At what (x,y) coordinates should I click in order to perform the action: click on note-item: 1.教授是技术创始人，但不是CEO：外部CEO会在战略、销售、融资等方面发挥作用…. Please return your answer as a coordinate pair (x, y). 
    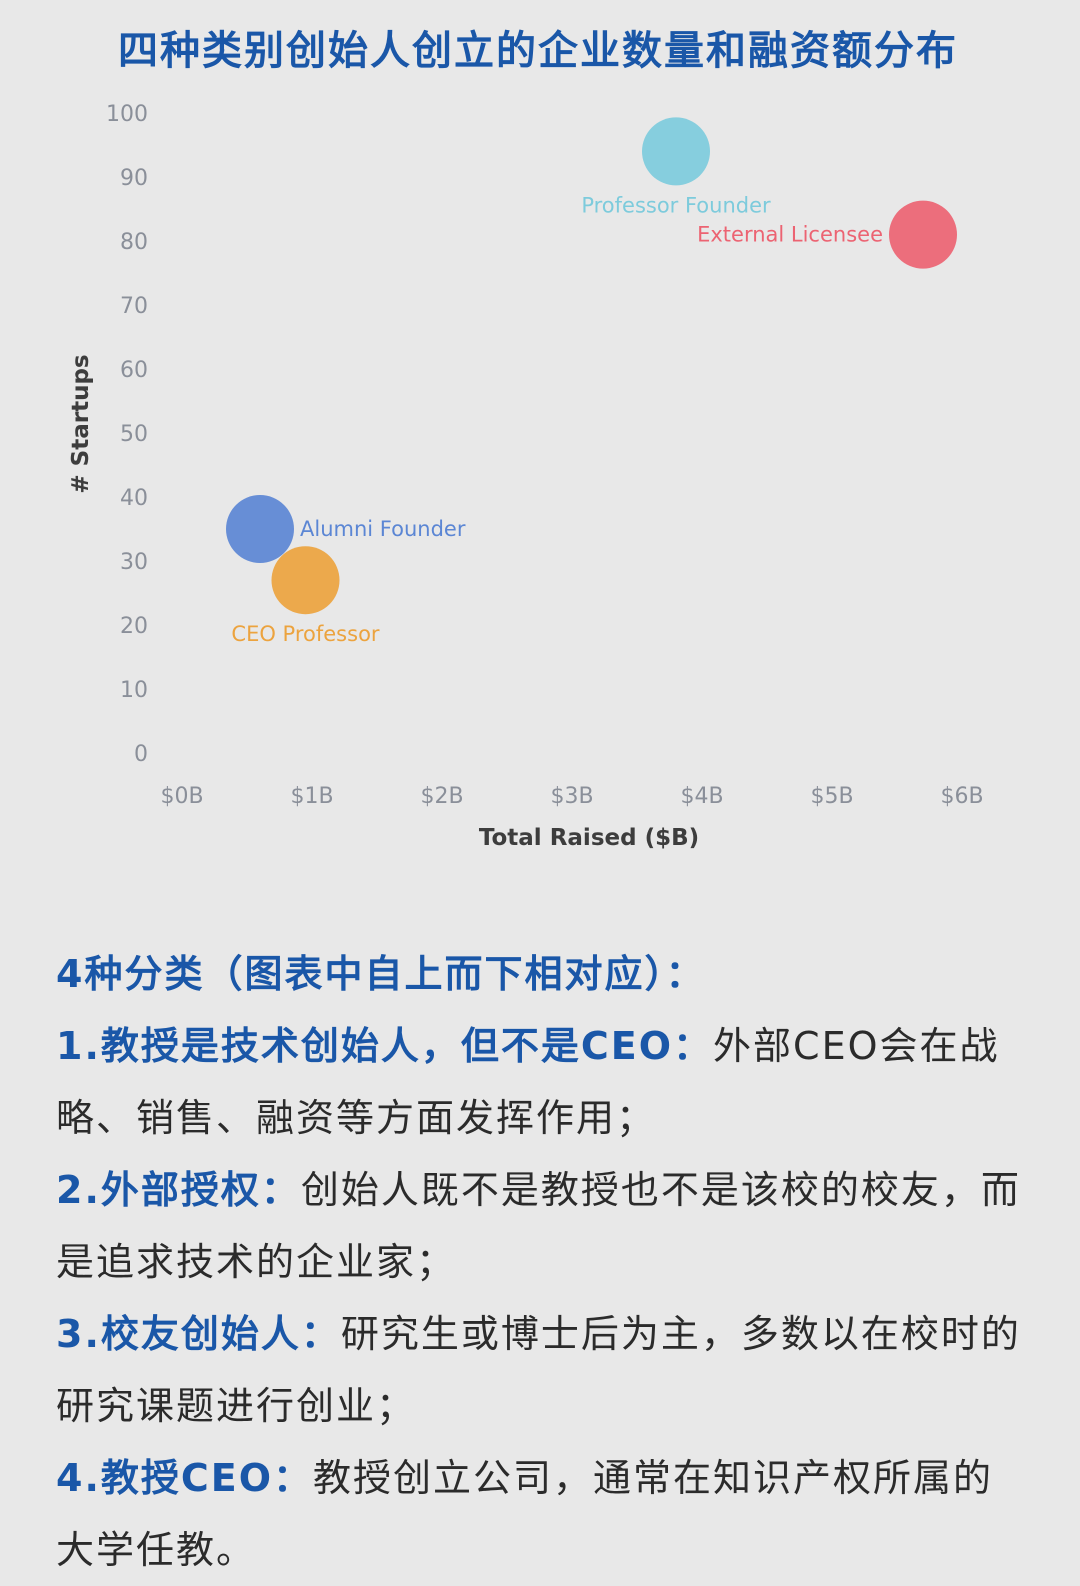
    Looking at the image, I should click on (540, 1082).